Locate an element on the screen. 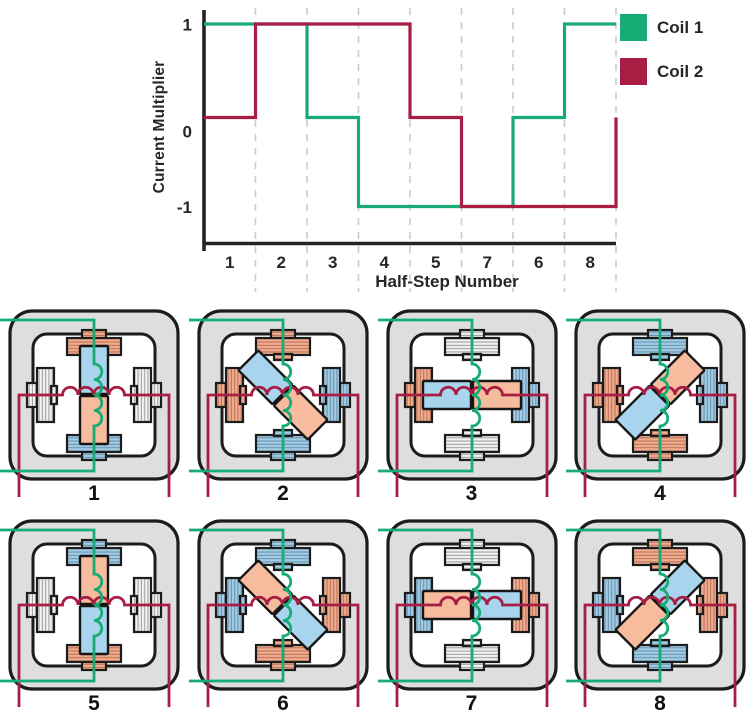 The height and width of the screenshot is (720, 753). motor-step-cell-2: 2 is located at coordinates (283, 409).